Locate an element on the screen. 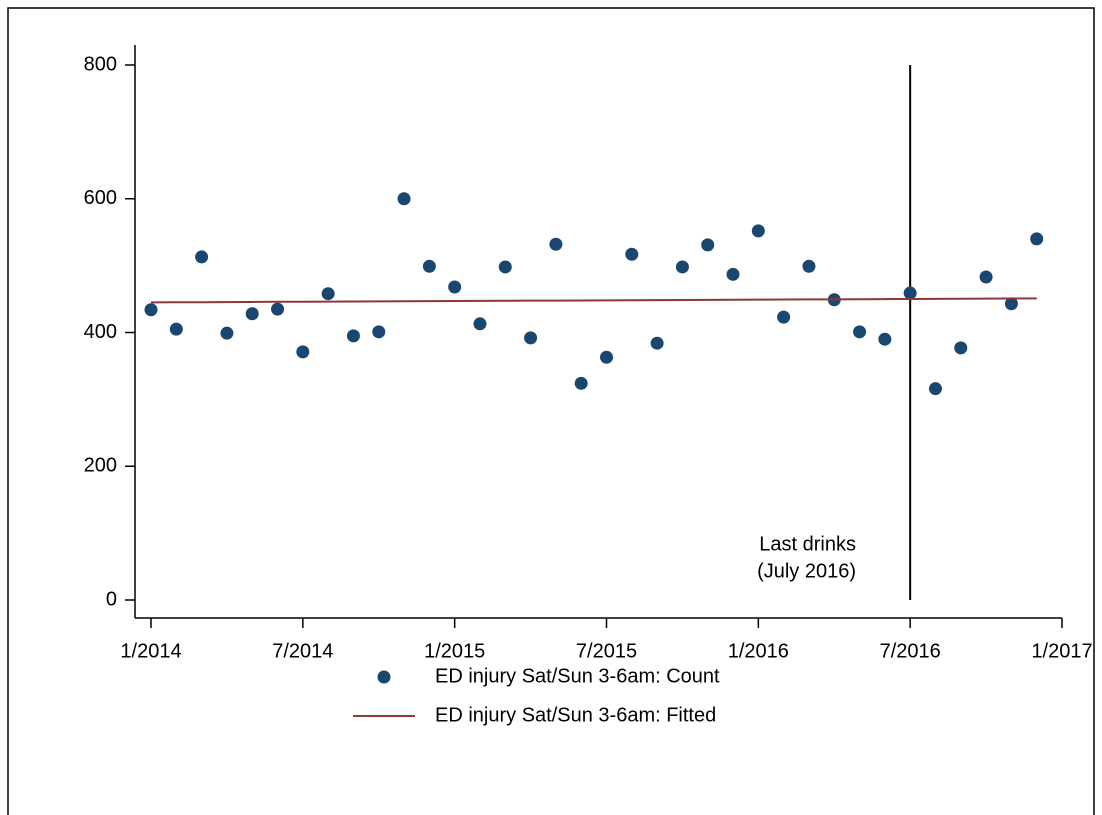 The height and width of the screenshot is (815, 1102). x-tick-label: 1/2016 is located at coordinates (758, 651).